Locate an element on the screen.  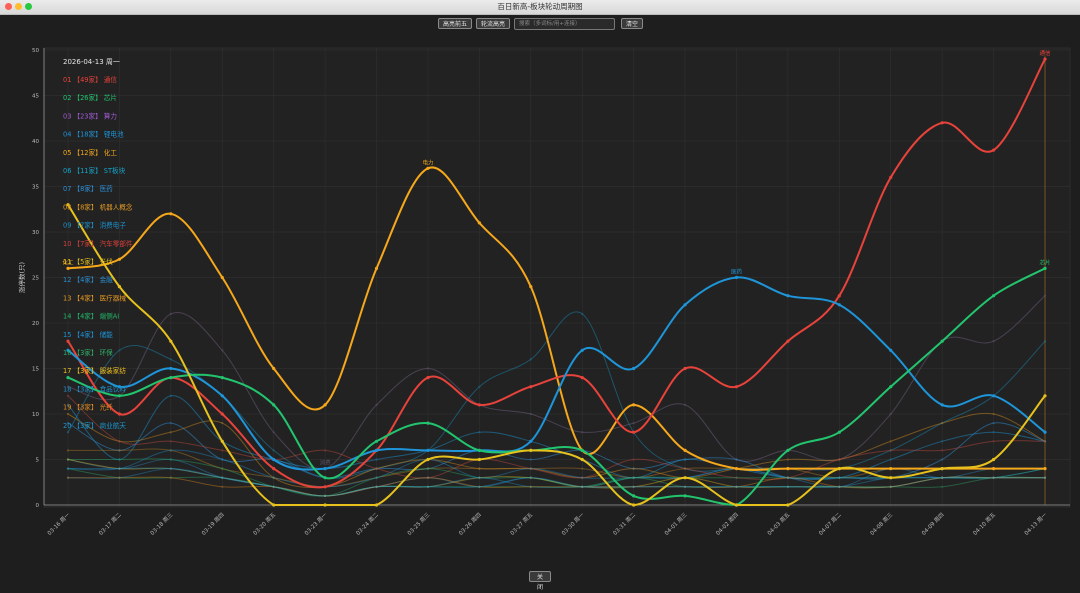
legend-item: 20 【3家】 商业航天 is located at coordinates (94, 425).